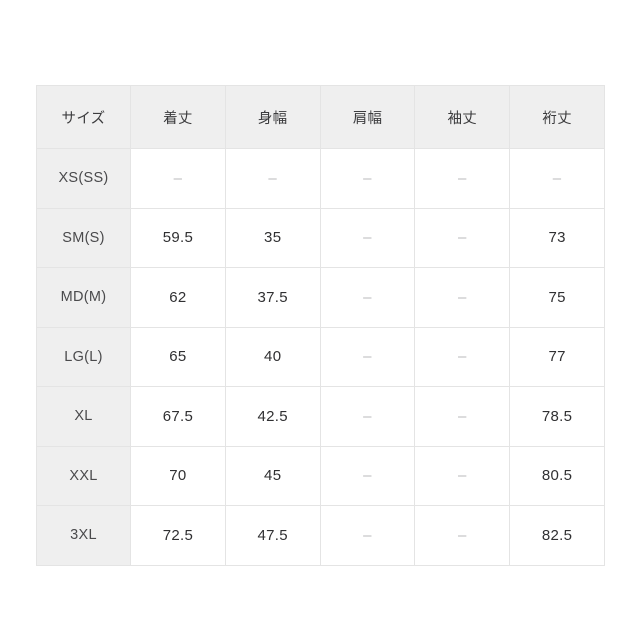 The image size is (640, 640). Describe the element at coordinates (83, 475) in the screenshot. I see `row-header-size: XXL` at that location.